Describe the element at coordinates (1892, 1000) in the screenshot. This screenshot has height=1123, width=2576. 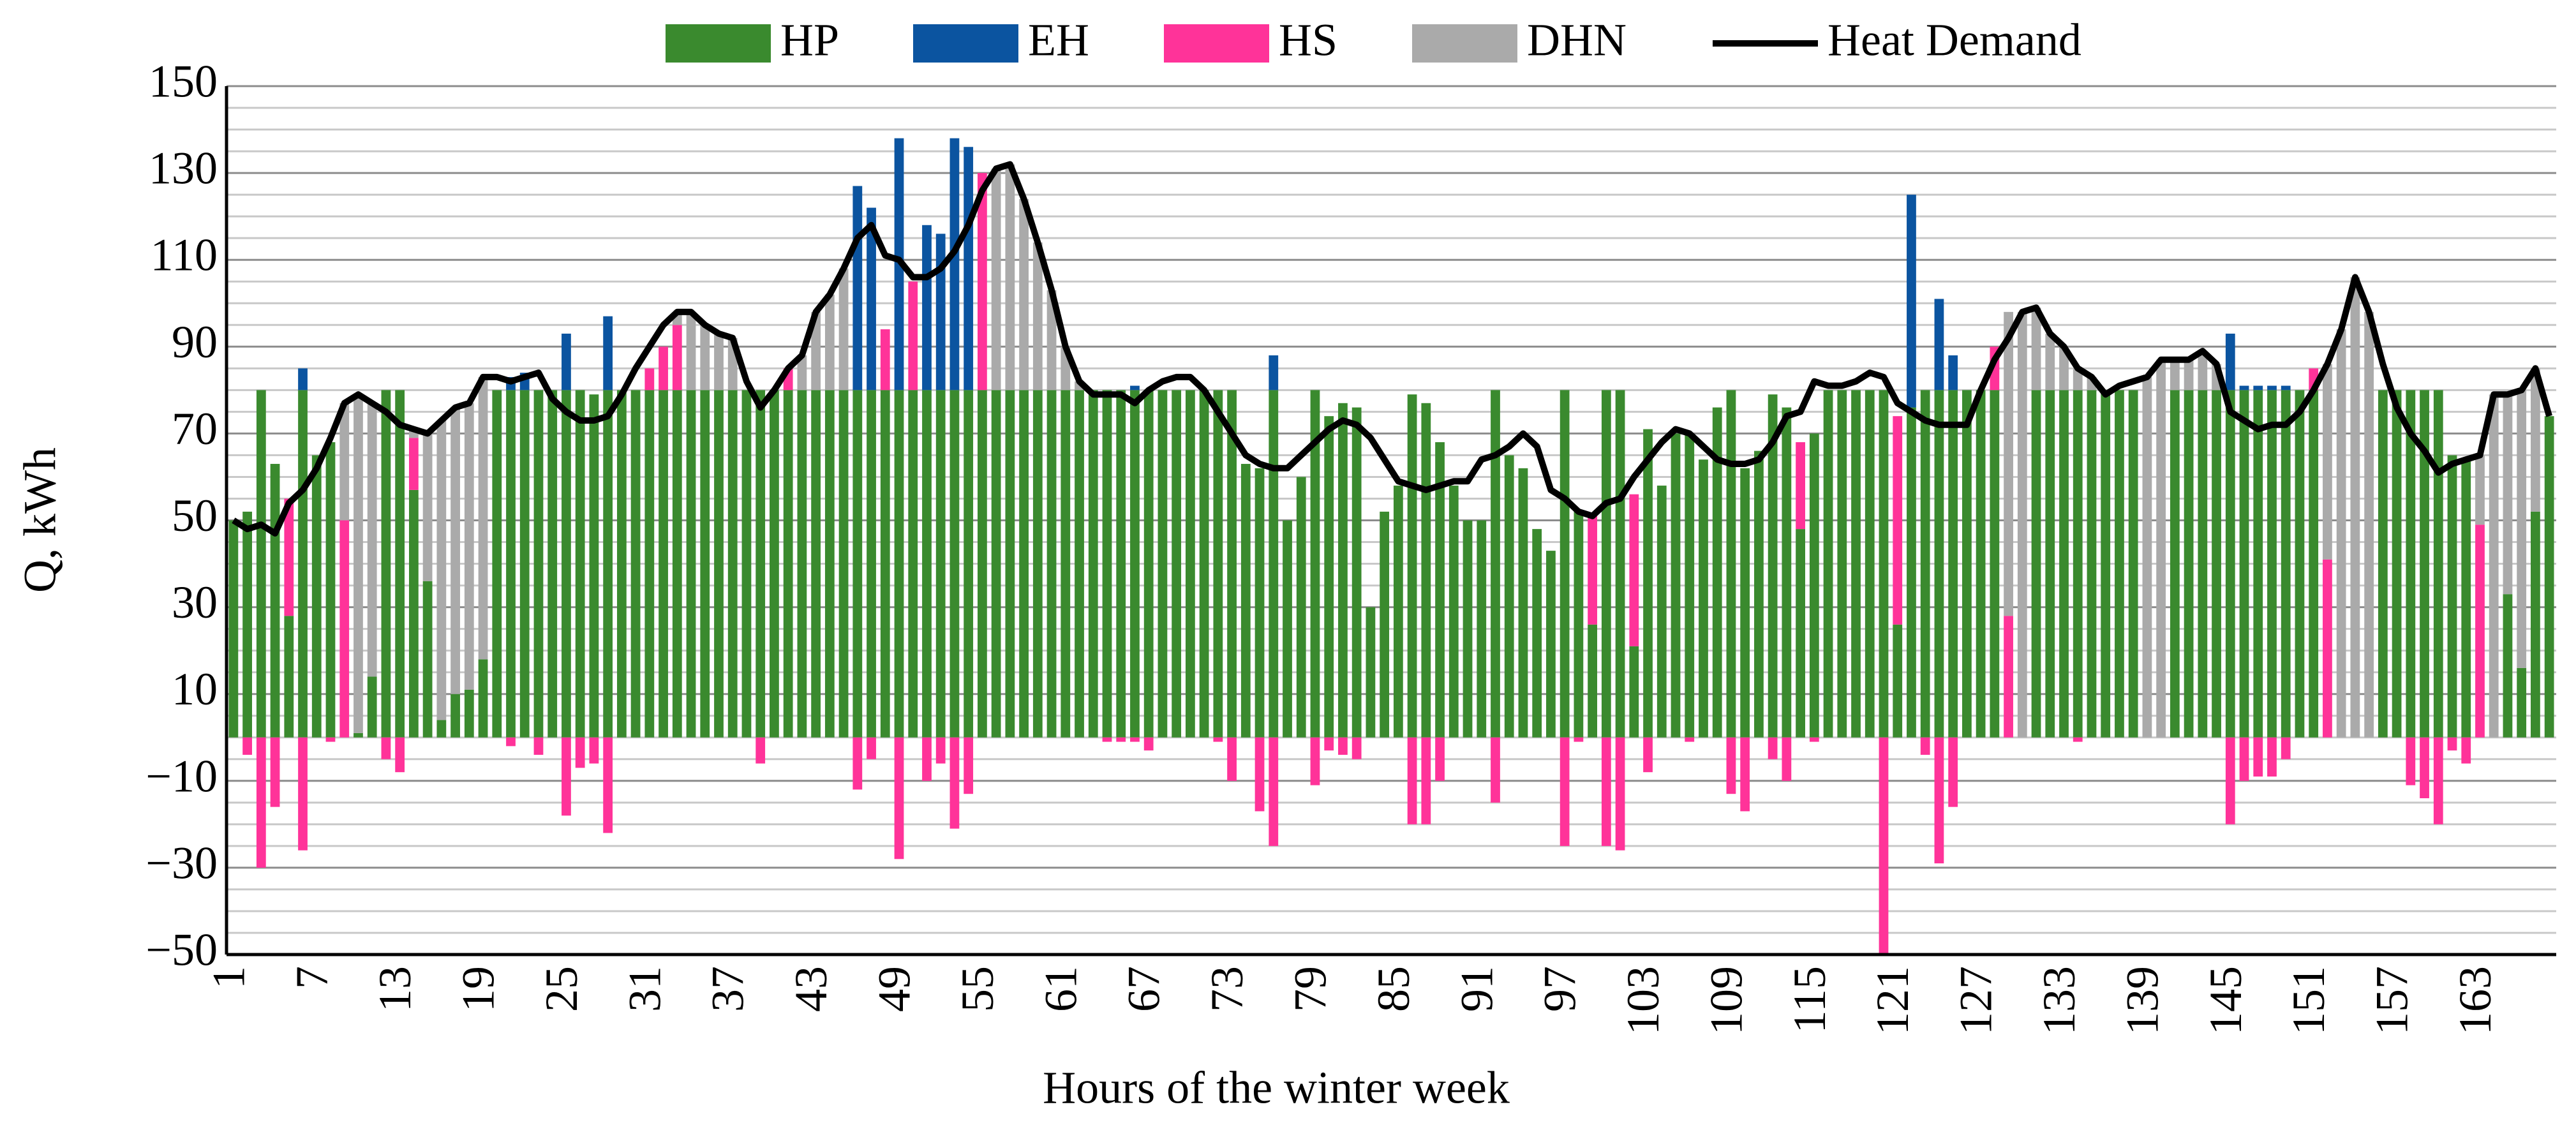
I see `x-tick-label: 121` at that location.